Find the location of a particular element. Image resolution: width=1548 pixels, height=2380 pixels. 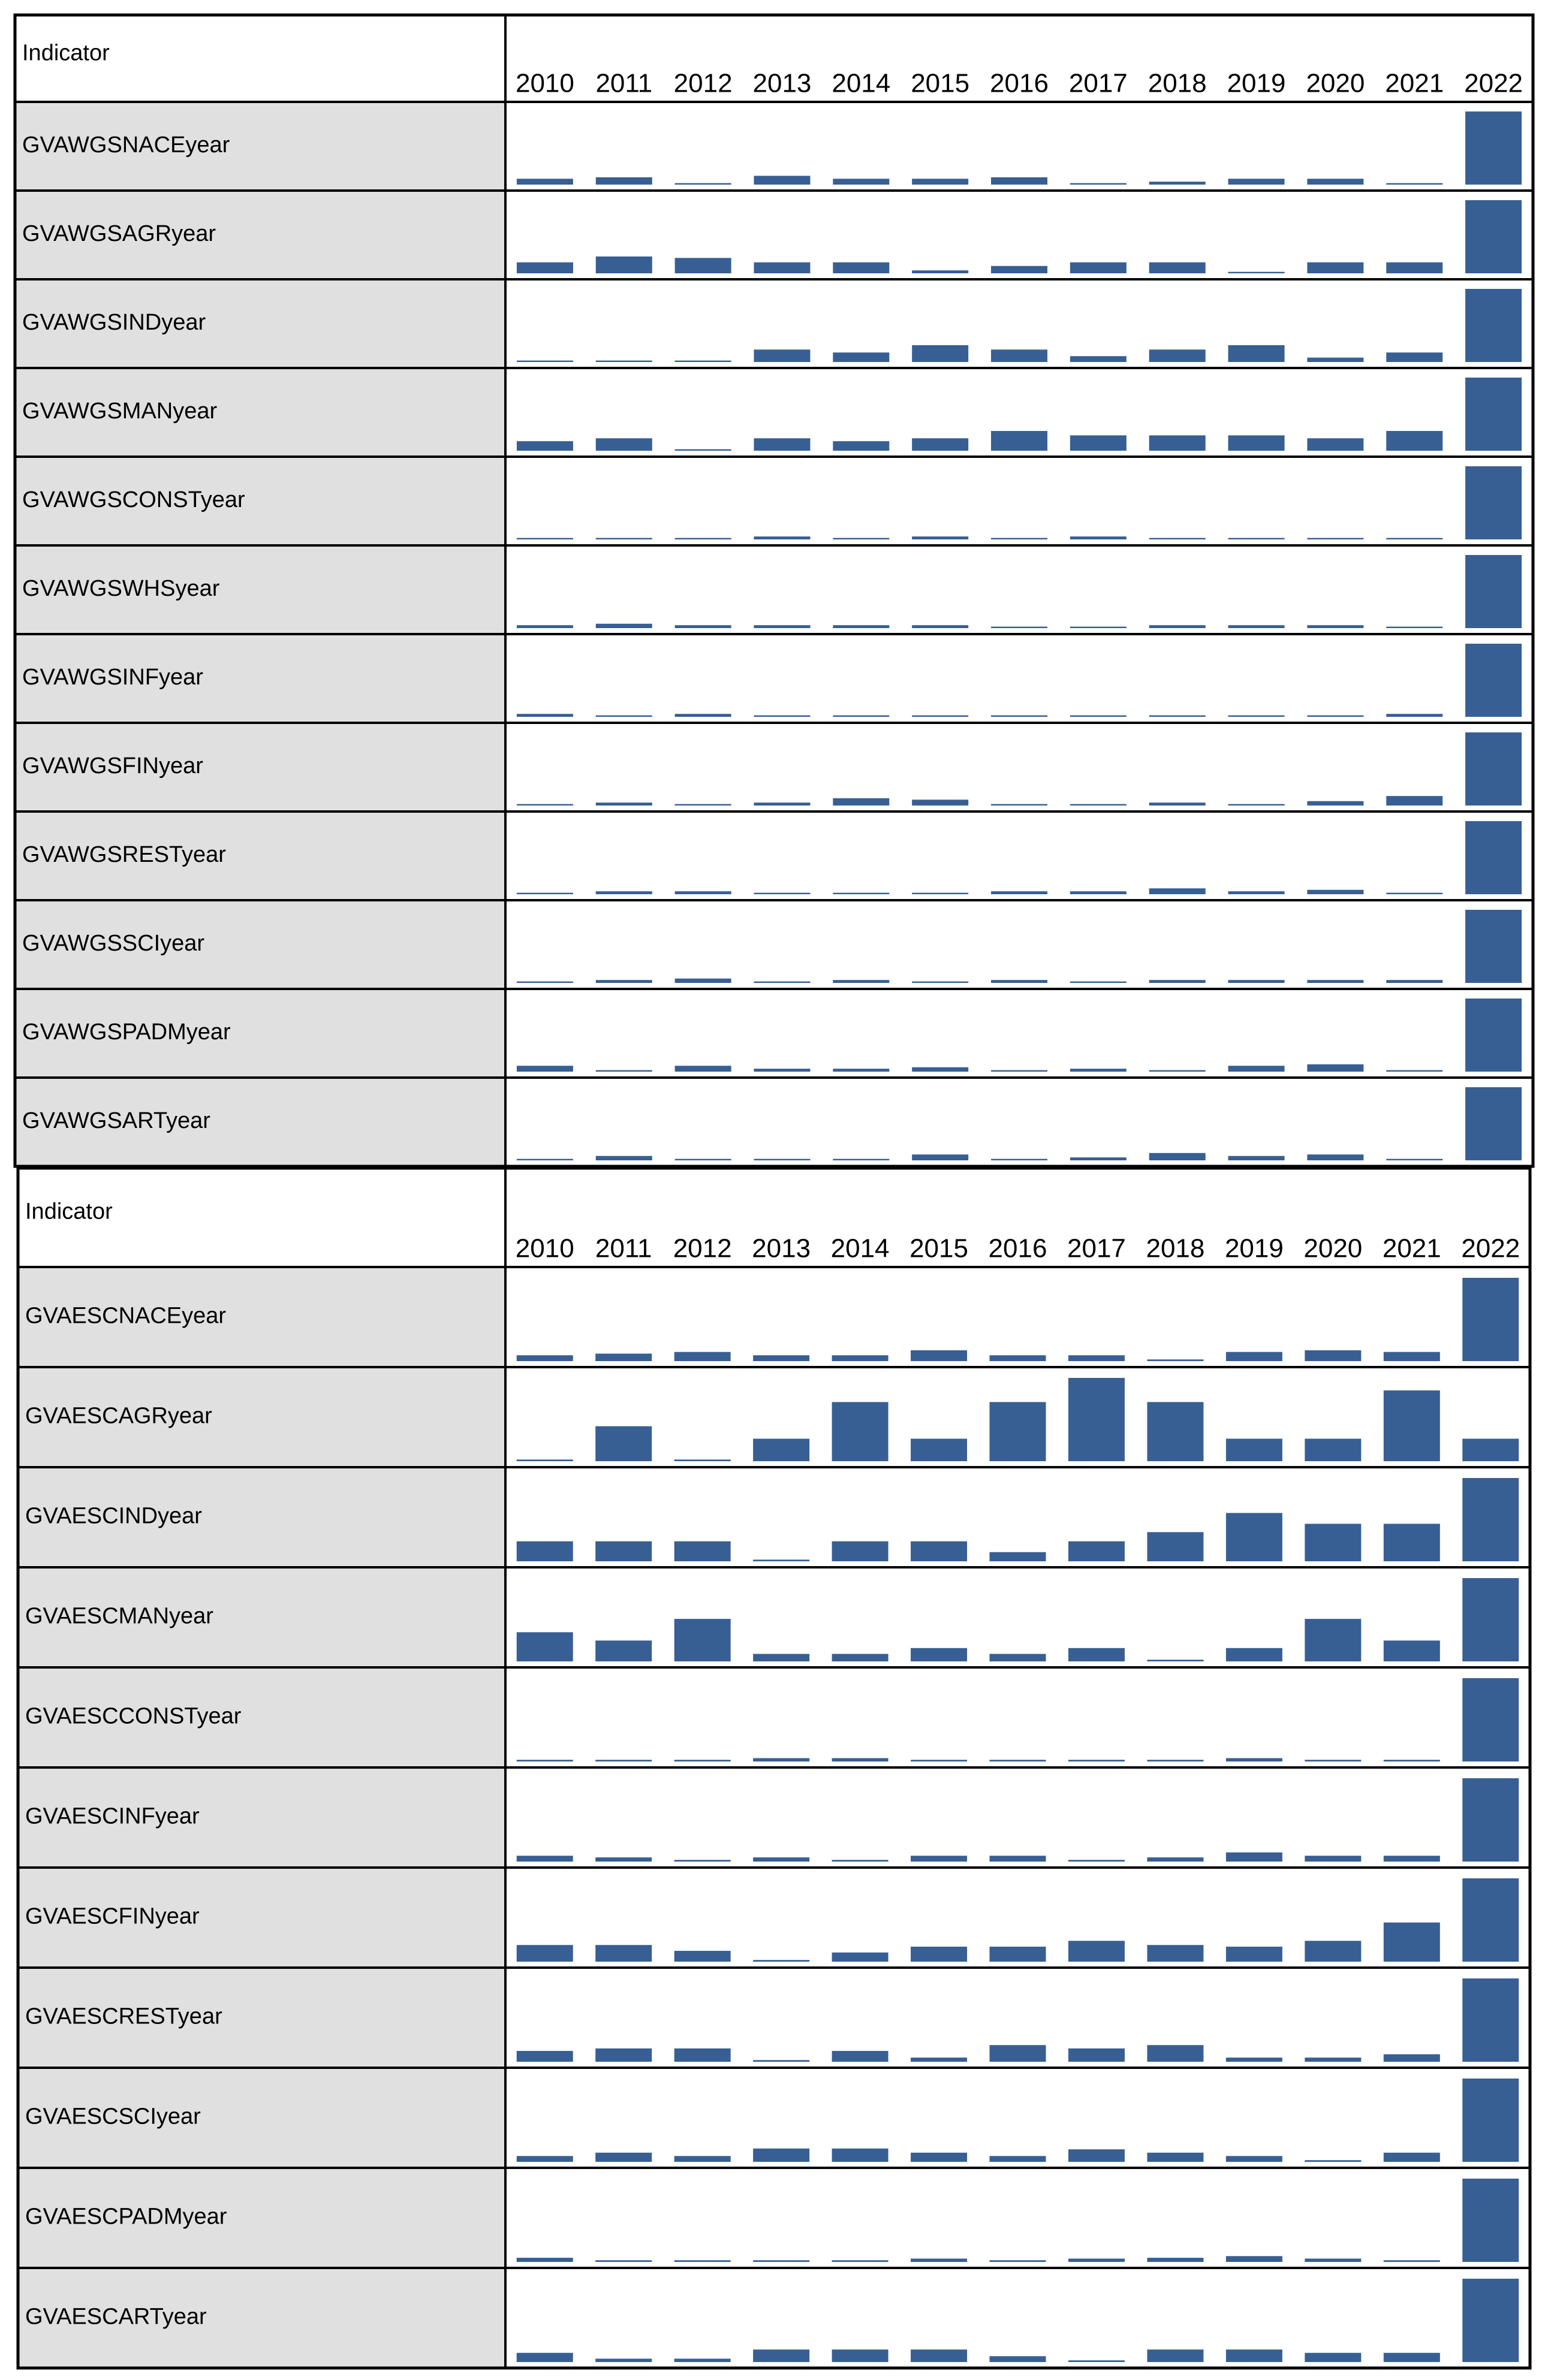

indicator-name: GVAWGSARTyear is located at coordinates (116, 1120).